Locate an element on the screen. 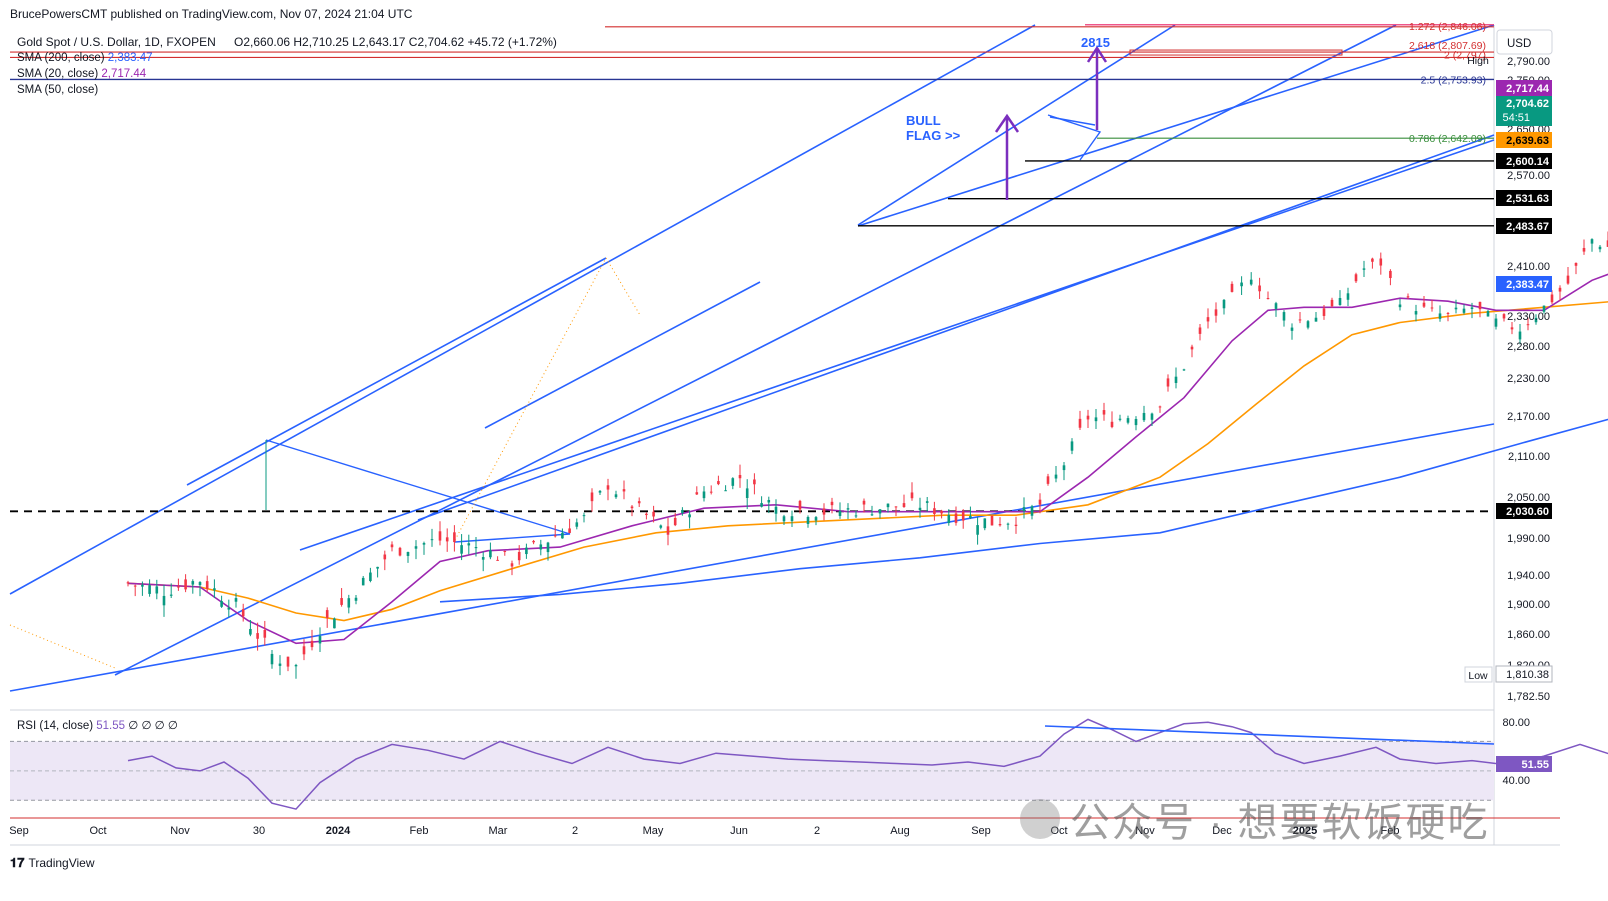  symbol-title: Gold Spot / U.S. Dollar, 1D, FXOPEN is located at coordinates (116, 42).